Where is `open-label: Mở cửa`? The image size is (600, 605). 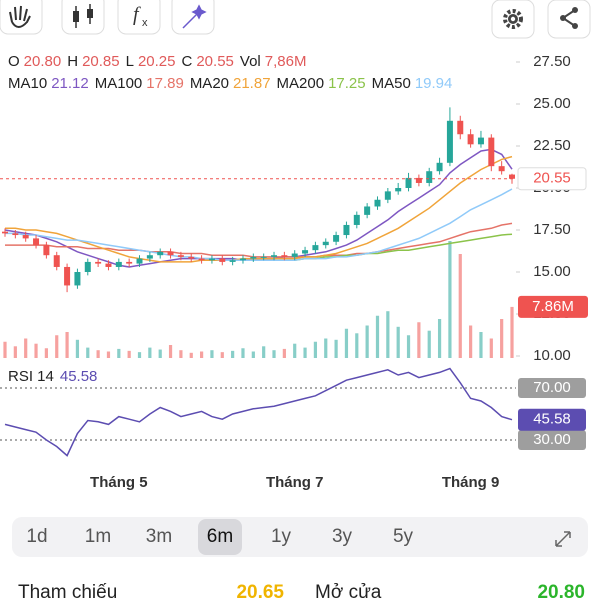
open-label: Mở cửa is located at coordinates (348, 591).